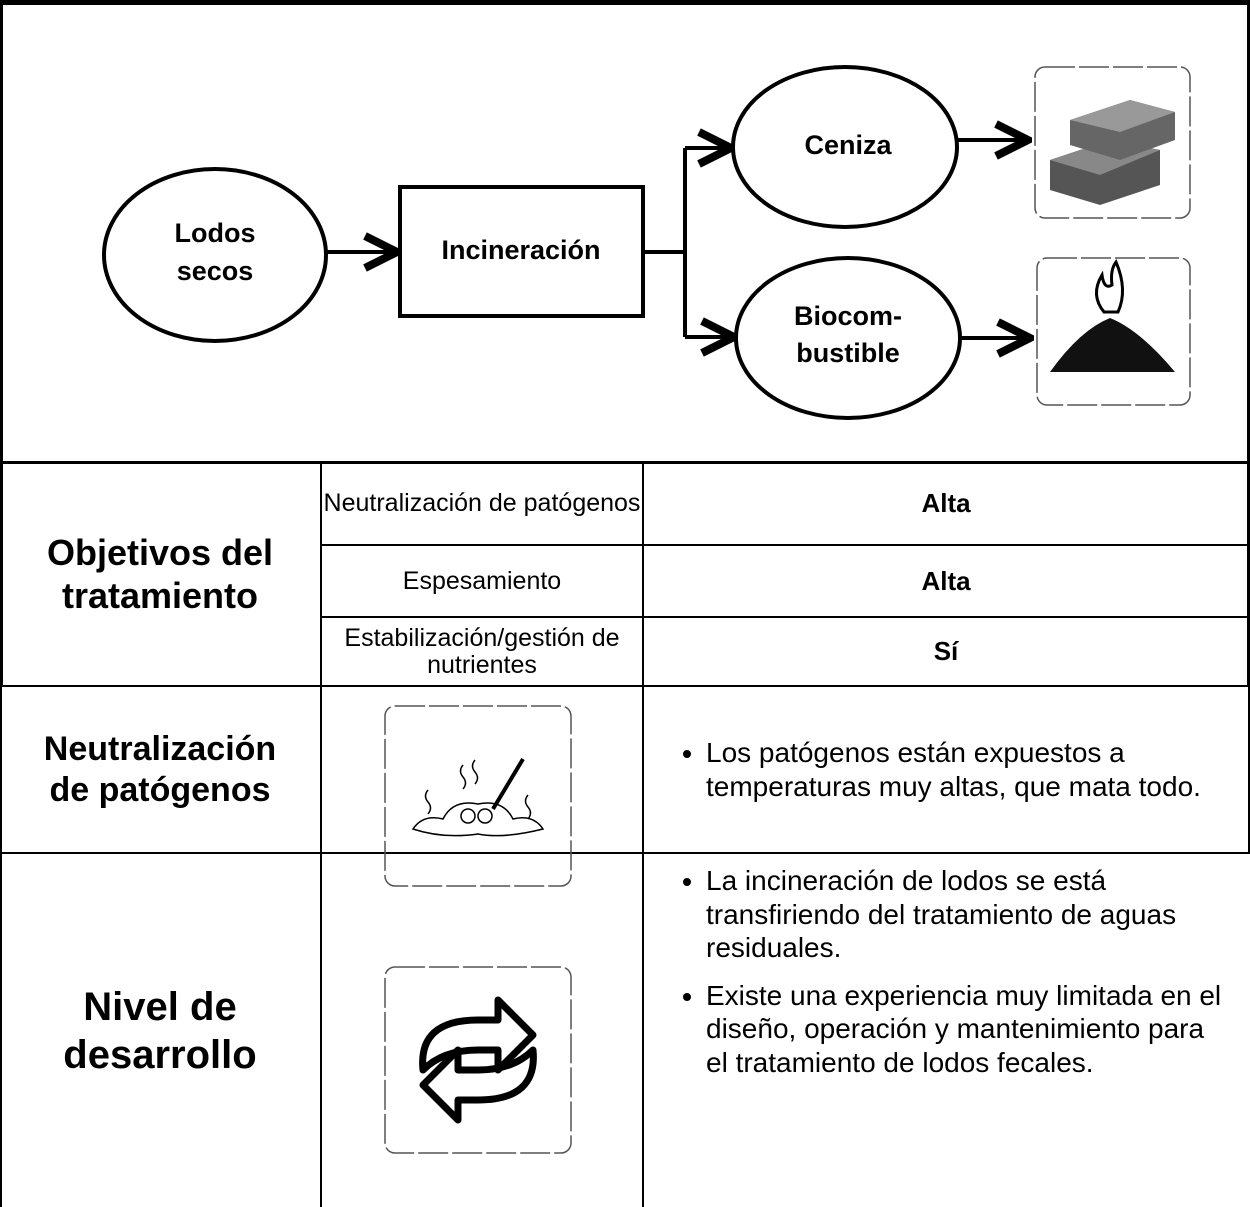  Describe the element at coordinates (1112, 315) in the screenshot. I see `fuel-icon` at that location.